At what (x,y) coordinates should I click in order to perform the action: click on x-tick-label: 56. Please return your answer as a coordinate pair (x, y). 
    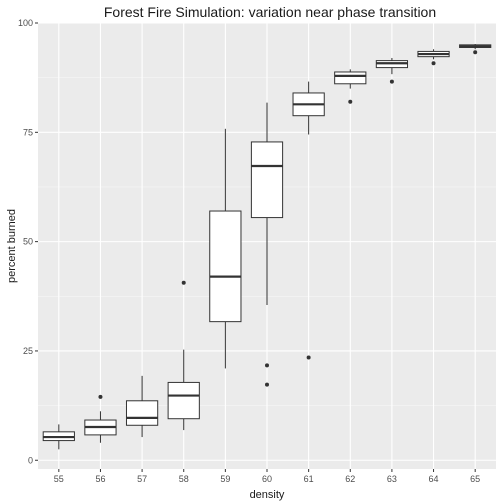
    Looking at the image, I should click on (100, 479).